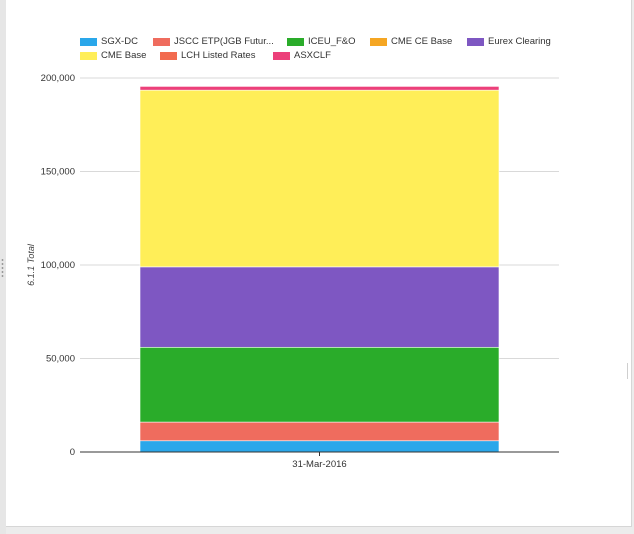 The height and width of the screenshot is (534, 634). What do you see at coordinates (218, 55) in the screenshot?
I see `legend-label: LCH Listed Rates` at bounding box center [218, 55].